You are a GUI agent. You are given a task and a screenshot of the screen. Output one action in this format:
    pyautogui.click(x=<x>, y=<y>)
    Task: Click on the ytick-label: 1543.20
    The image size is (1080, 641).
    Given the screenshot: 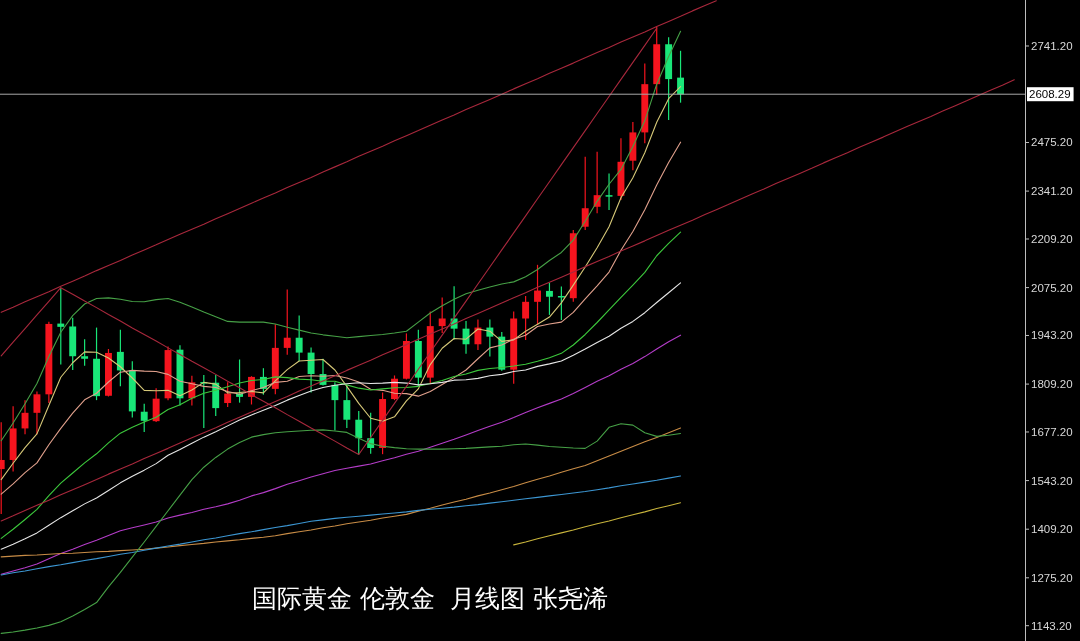 What is the action you would take?
    pyautogui.click(x=1052, y=480)
    